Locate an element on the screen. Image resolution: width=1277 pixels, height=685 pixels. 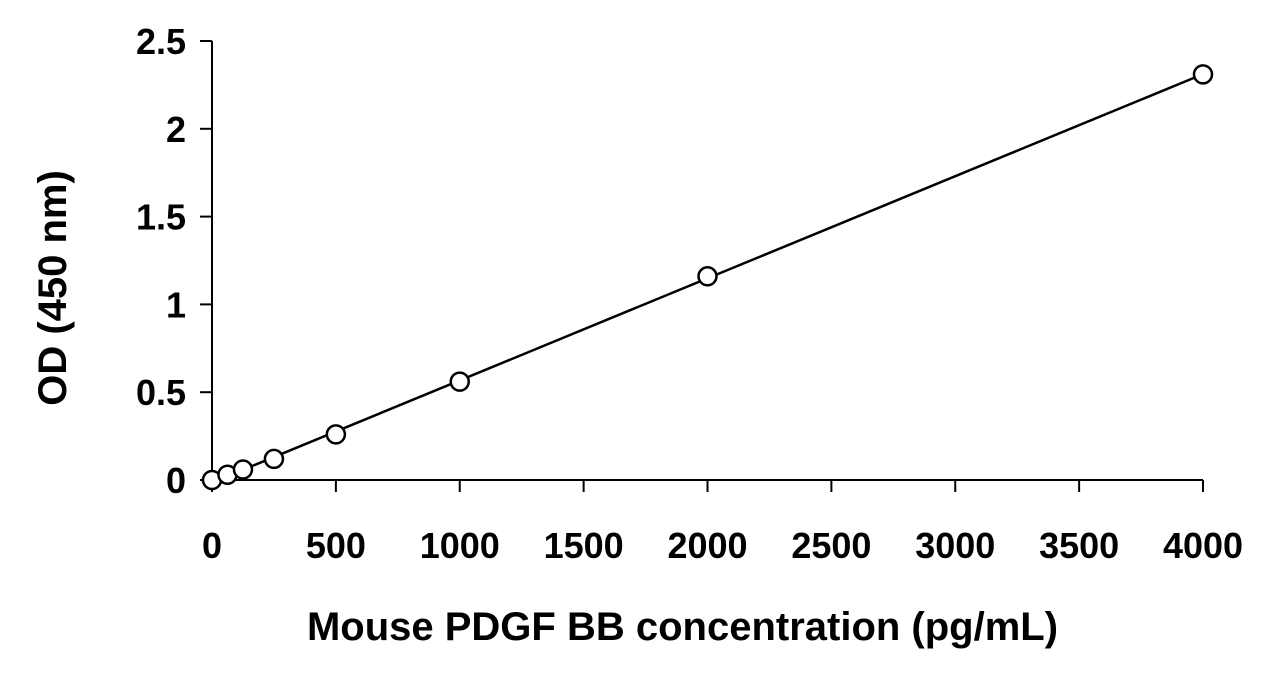
y-tick-label: 0.5 is located at coordinates (161, 392).